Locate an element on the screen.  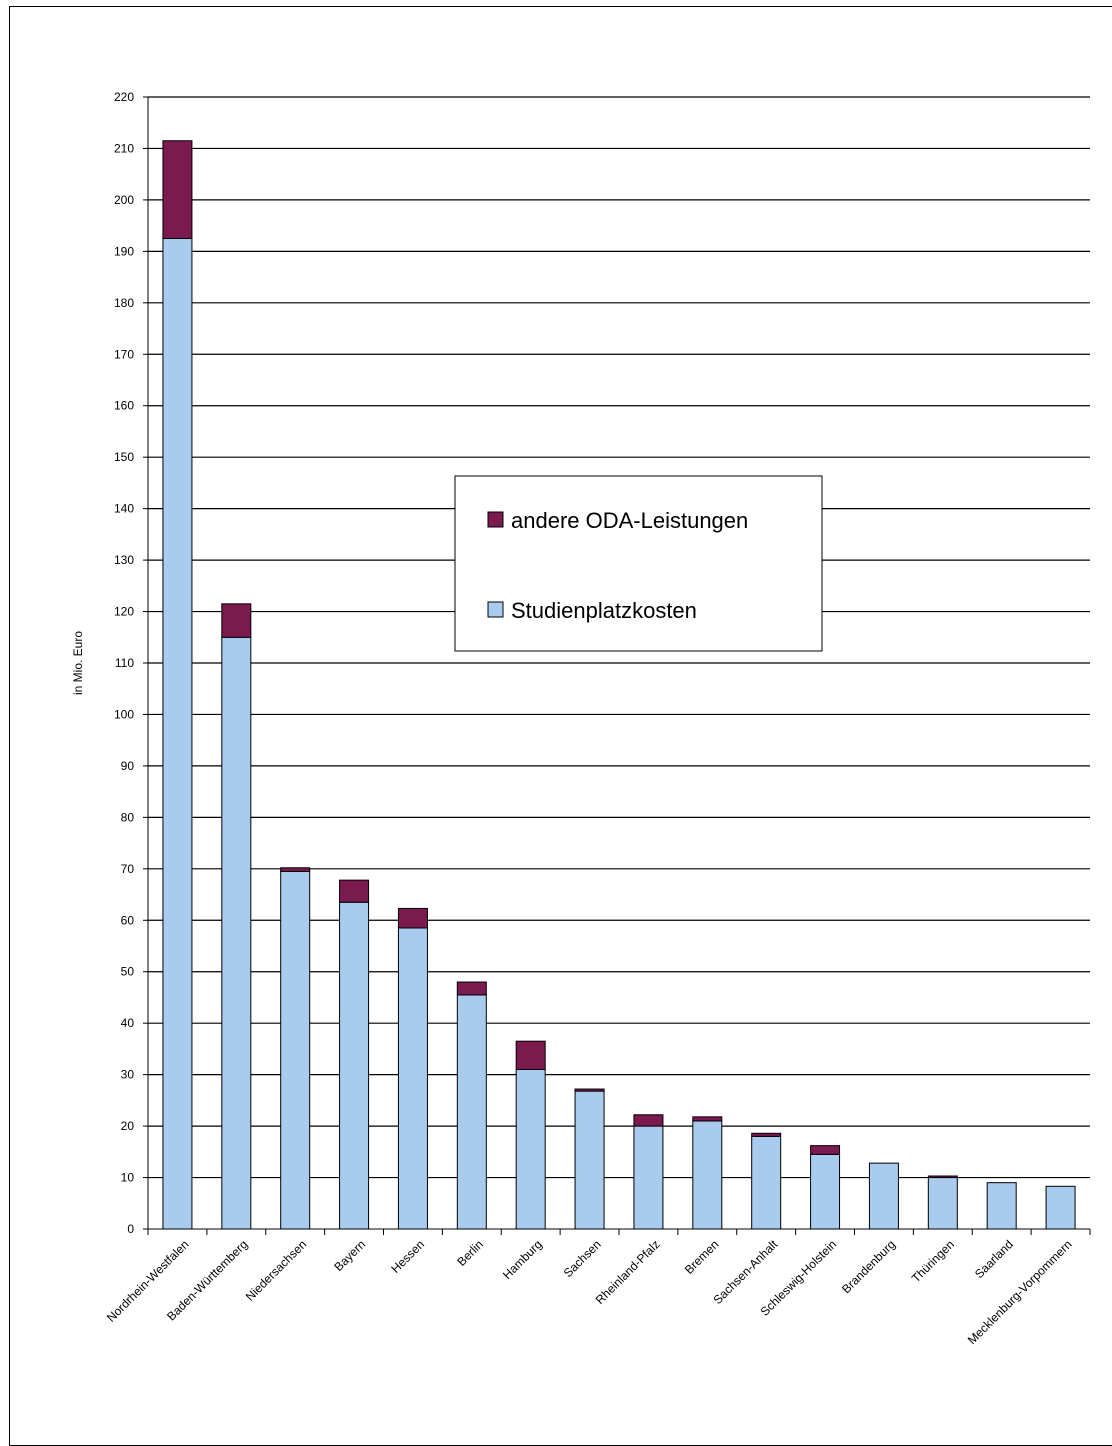
bar-studienplatzkosten-nordrhein-westfalen is located at coordinates (177, 734).